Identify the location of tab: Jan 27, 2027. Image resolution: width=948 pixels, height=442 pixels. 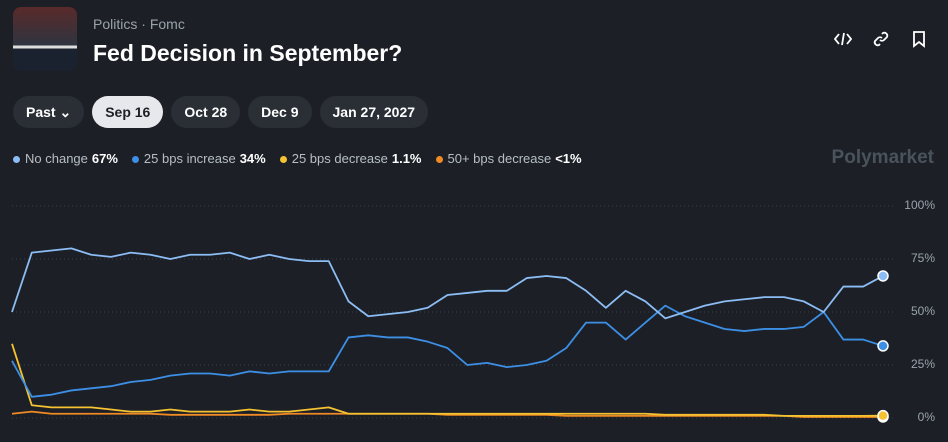
(374, 112).